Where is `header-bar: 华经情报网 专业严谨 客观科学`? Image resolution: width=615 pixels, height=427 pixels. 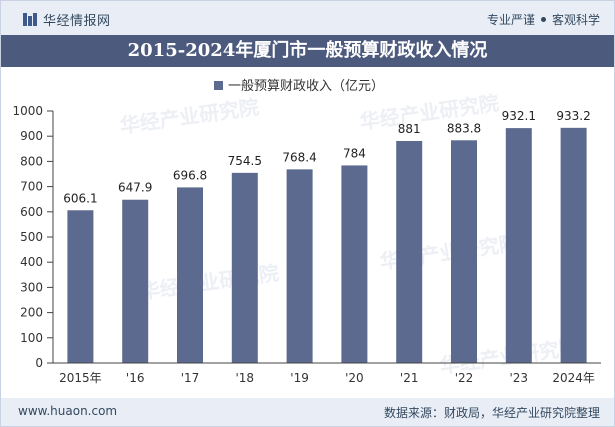 header-bar: 华经情报网 专业严谨 客观科学 is located at coordinates (307, 18).